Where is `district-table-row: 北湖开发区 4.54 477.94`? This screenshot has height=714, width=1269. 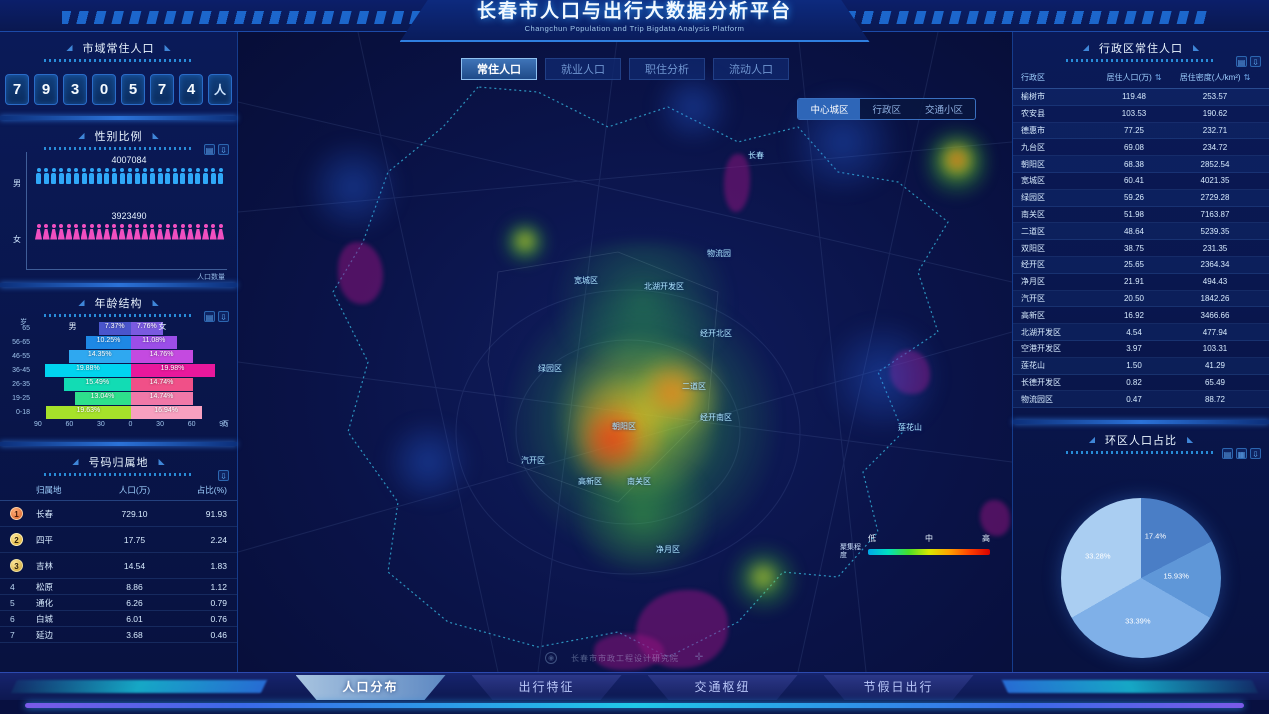
district-table-row: 北湖开发区 4.54 477.94 is located at coordinates (1141, 332).